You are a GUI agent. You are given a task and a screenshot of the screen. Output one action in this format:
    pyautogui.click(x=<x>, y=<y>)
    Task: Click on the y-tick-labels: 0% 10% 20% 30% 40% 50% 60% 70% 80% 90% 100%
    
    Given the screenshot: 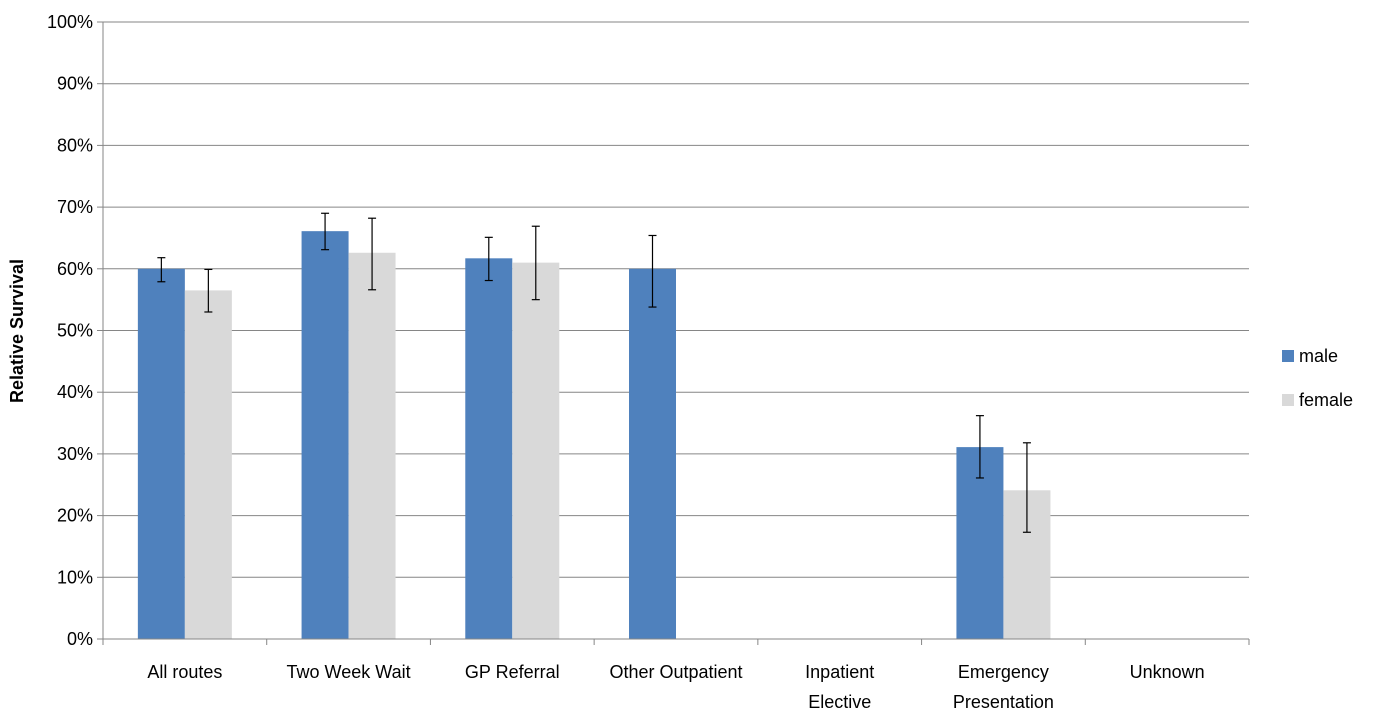 What is the action you would take?
    pyautogui.click(x=70, y=330)
    